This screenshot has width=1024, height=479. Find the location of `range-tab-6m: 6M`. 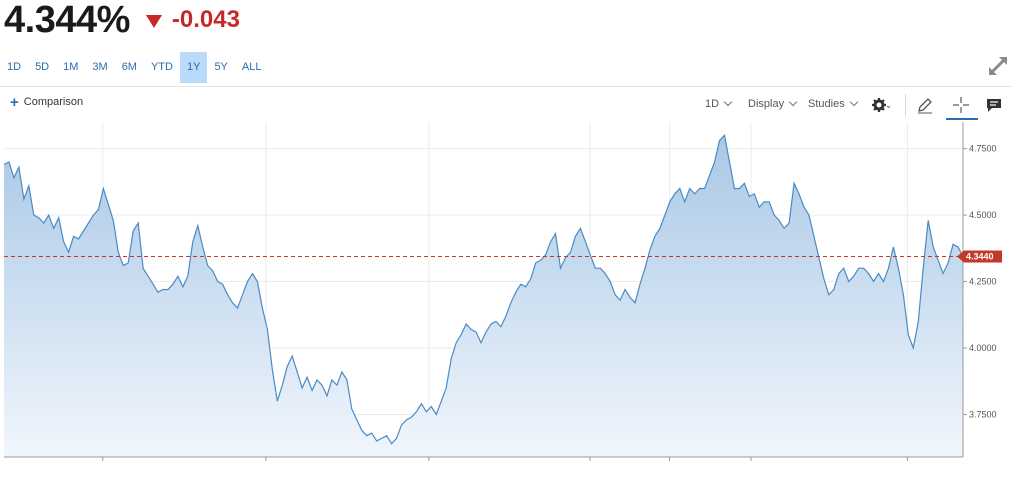

range-tab-6m: 6M is located at coordinates (129, 67).